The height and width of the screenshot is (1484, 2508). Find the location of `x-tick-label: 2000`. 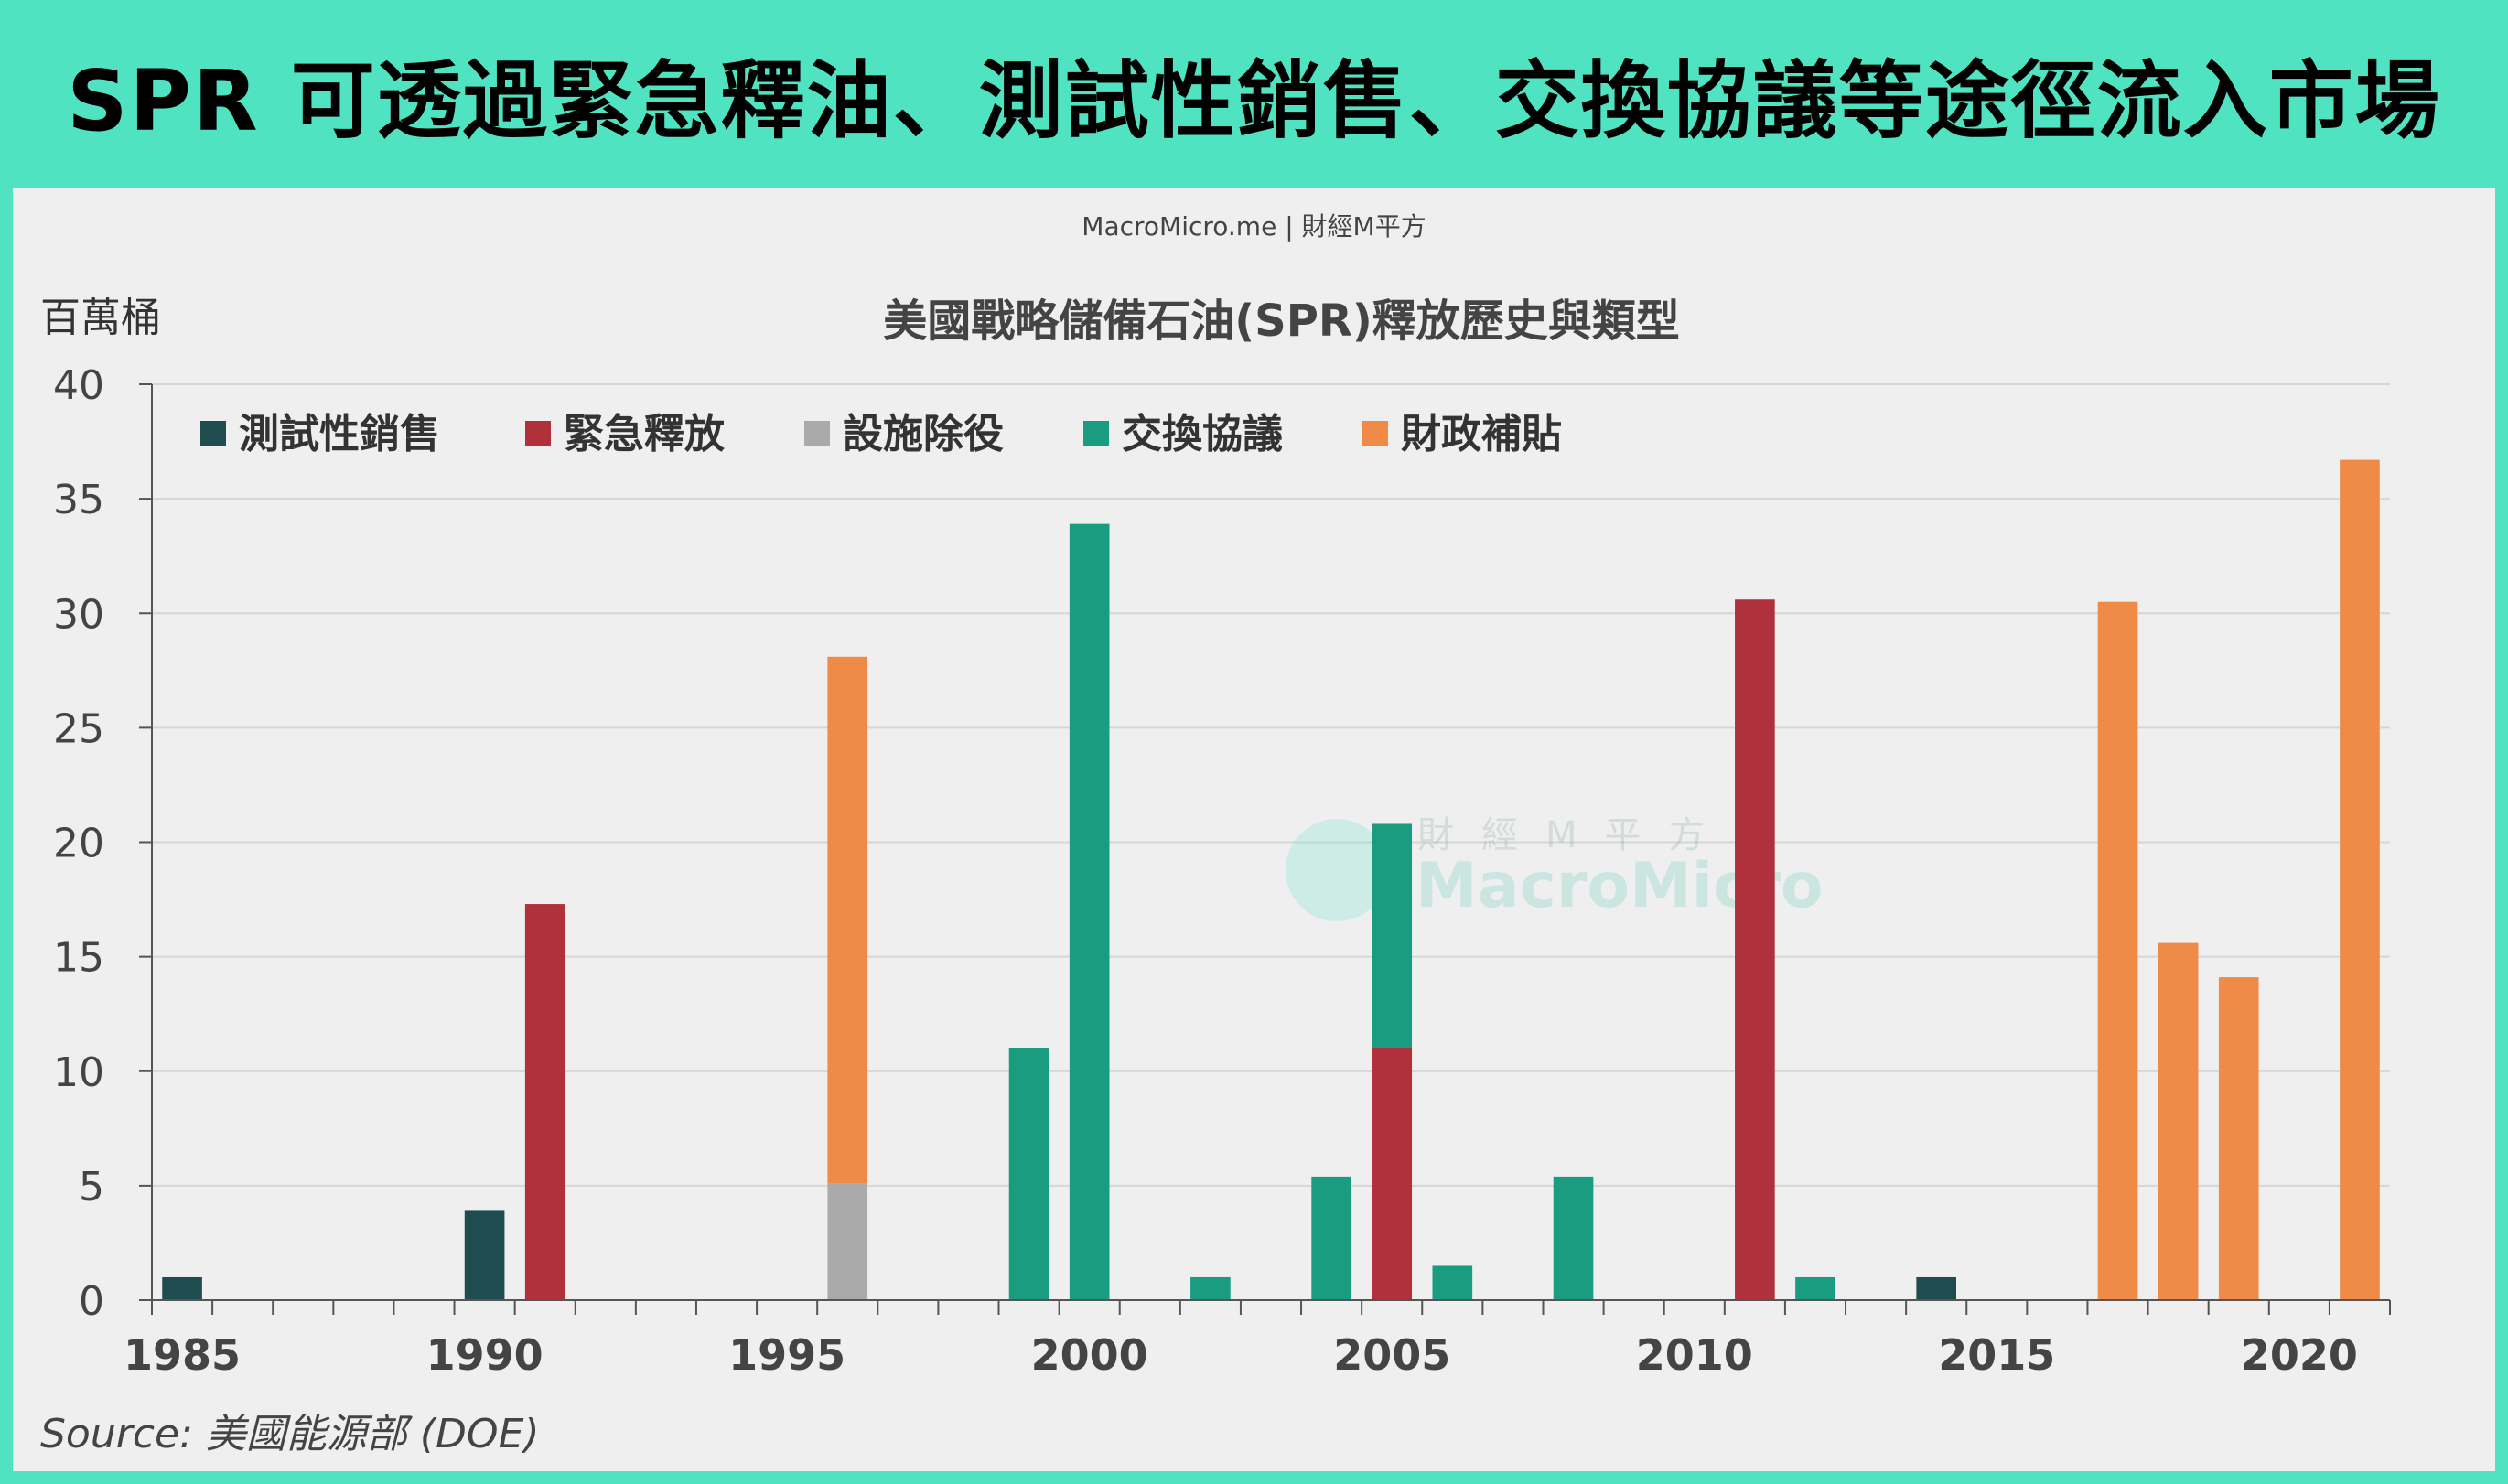

x-tick-label: 2000 is located at coordinates (1089, 1355).